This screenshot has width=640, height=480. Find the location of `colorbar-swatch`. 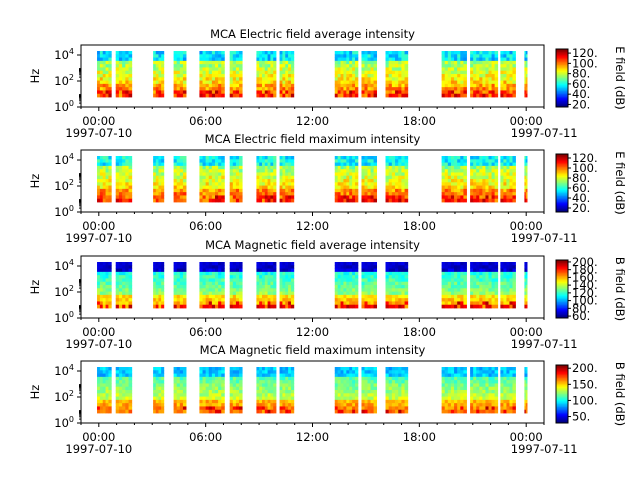

colorbar-swatch is located at coordinates (562, 269).